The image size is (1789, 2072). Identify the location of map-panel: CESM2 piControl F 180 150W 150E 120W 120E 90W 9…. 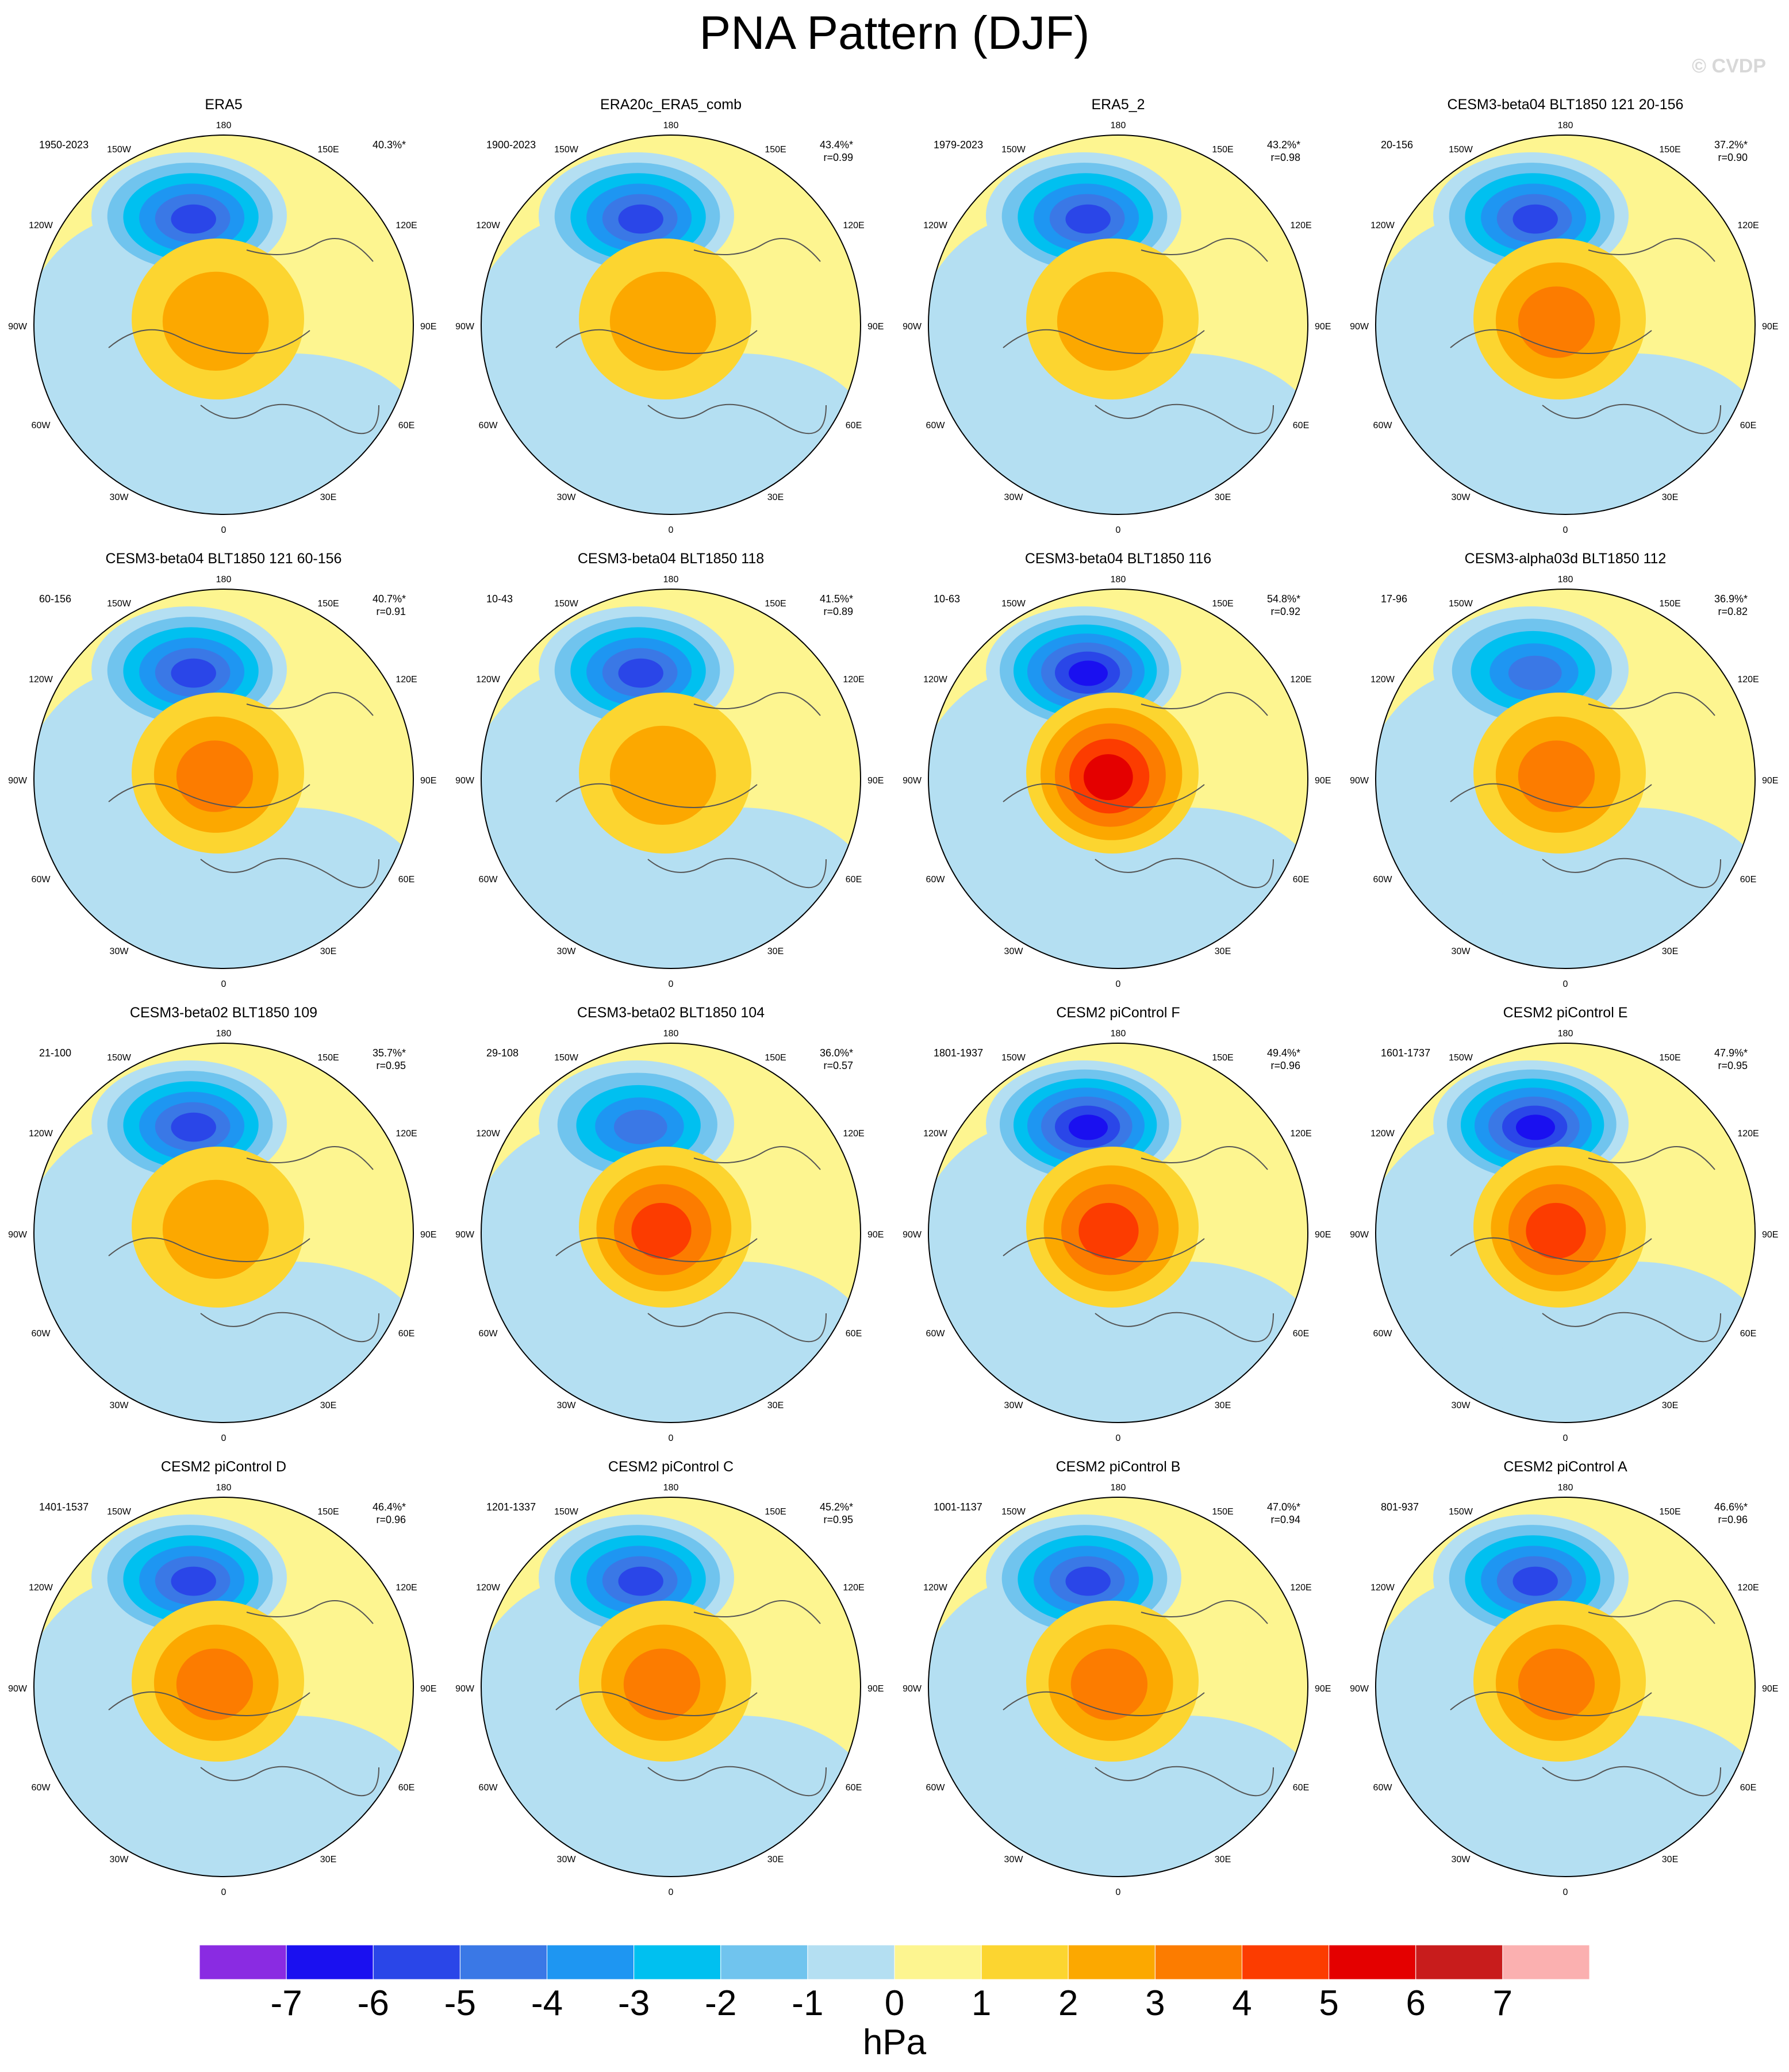
(1118, 1221).